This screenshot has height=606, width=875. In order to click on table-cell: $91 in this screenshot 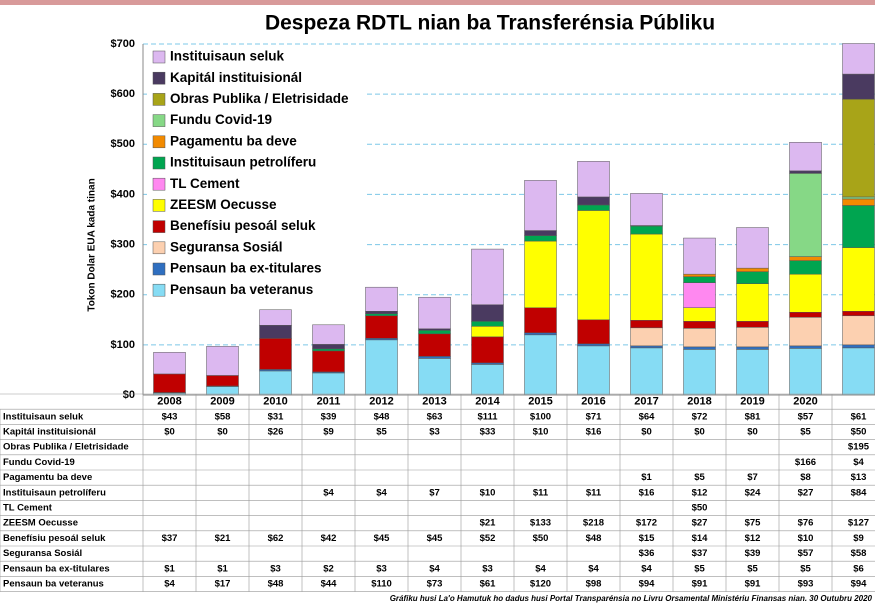, I will do `click(753, 584)`.